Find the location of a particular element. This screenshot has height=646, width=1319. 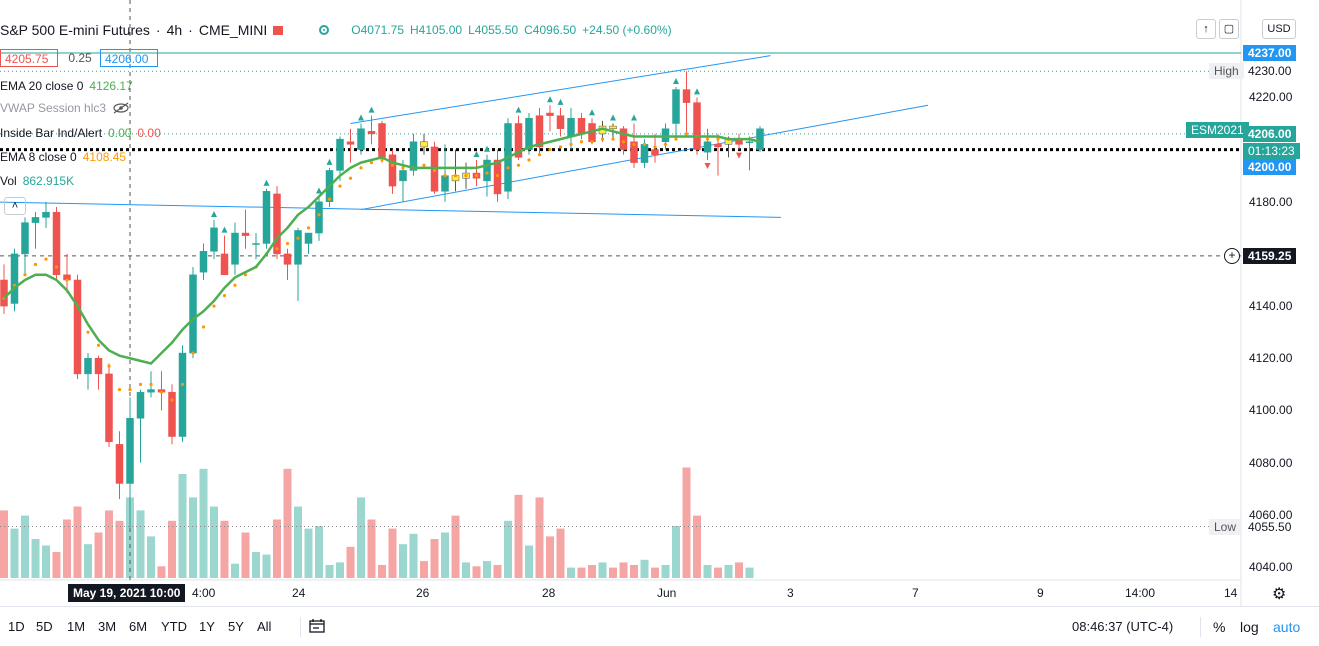

sell-button: 4205.75 is located at coordinates (29, 58).